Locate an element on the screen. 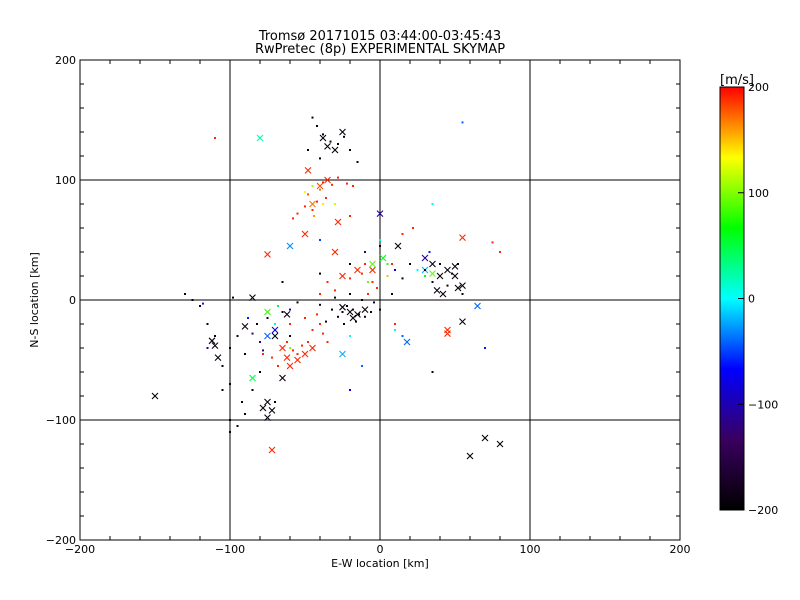 Image resolution: width=800 pixels, height=600 pixels. x-tick-label: −200 is located at coordinates (80, 549).